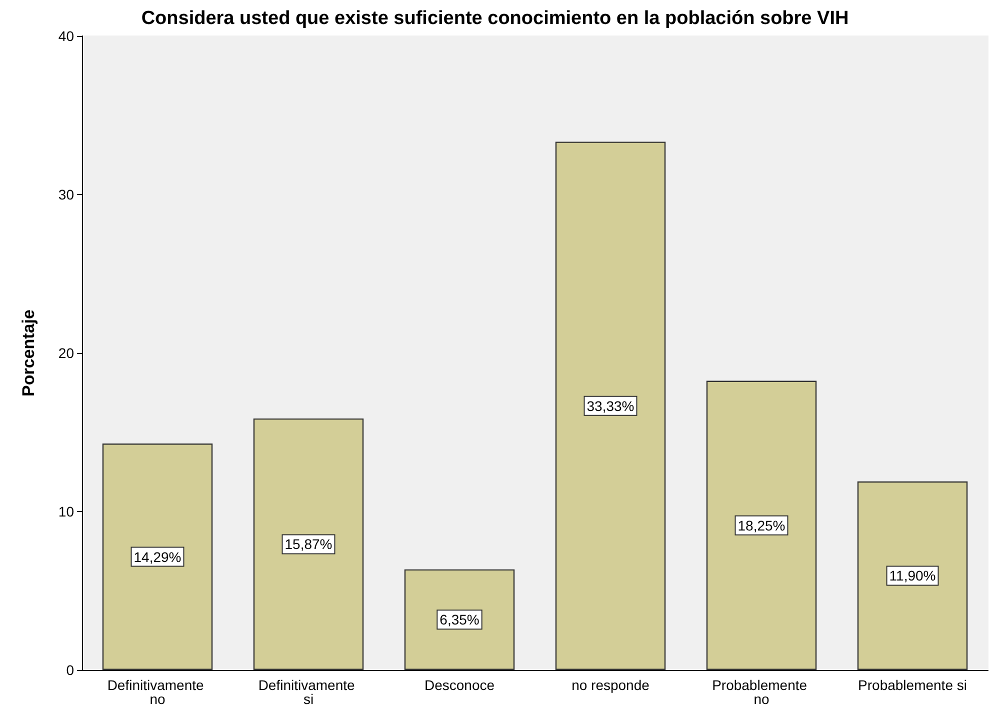 The height and width of the screenshot is (717, 990). I want to click on data-label: 33,33%, so click(610, 406).